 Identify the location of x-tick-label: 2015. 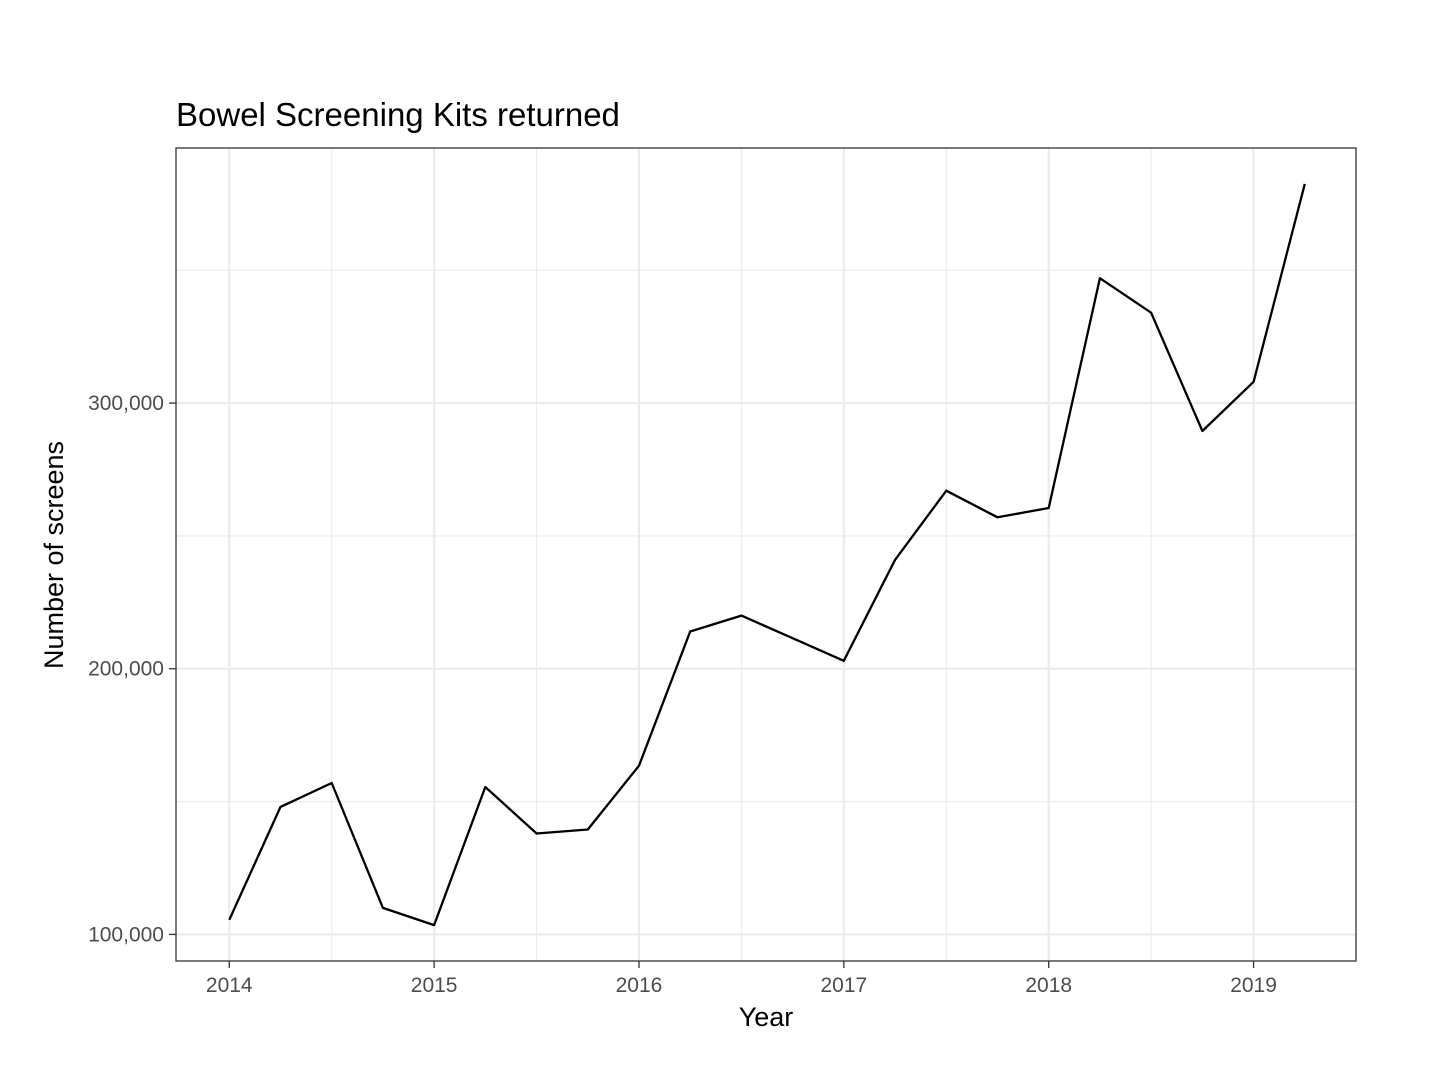
(434, 985).